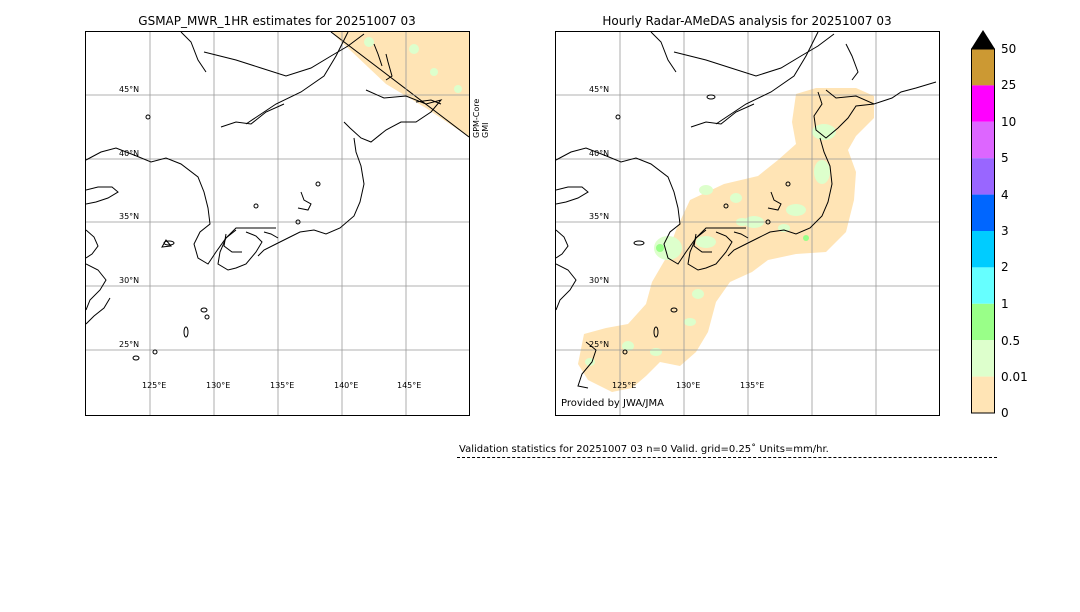  What do you see at coordinates (703, 224) in the screenshot?
I see `right-islands` at bounding box center [703, 224].